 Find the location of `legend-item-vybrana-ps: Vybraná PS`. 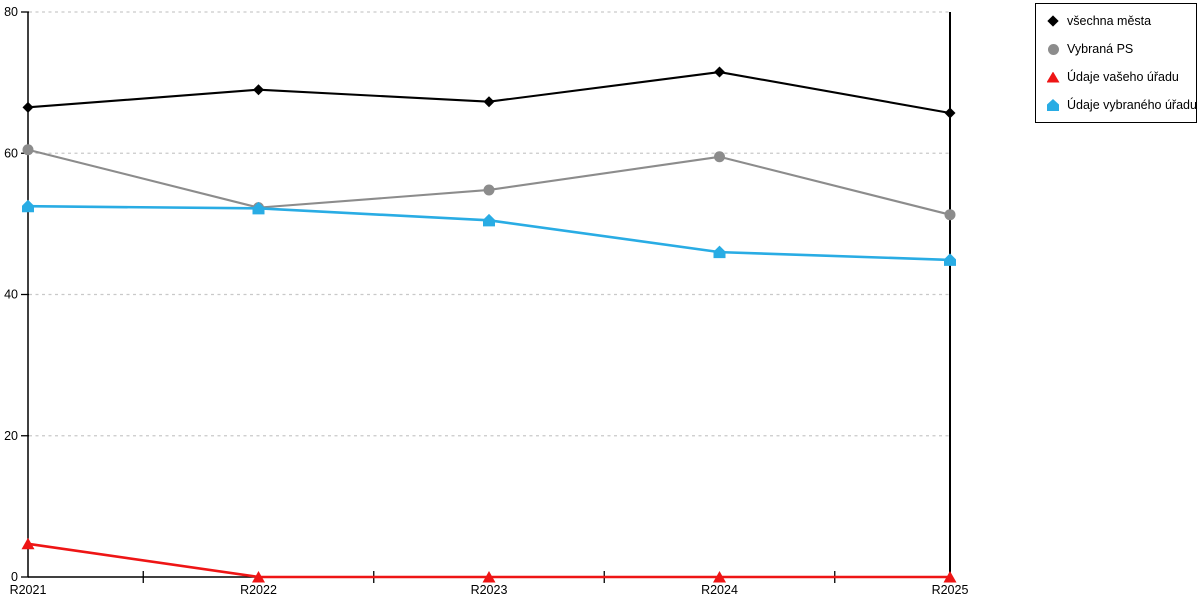

legend-item-vybrana-ps: Vybraná PS is located at coordinates (1116, 49).